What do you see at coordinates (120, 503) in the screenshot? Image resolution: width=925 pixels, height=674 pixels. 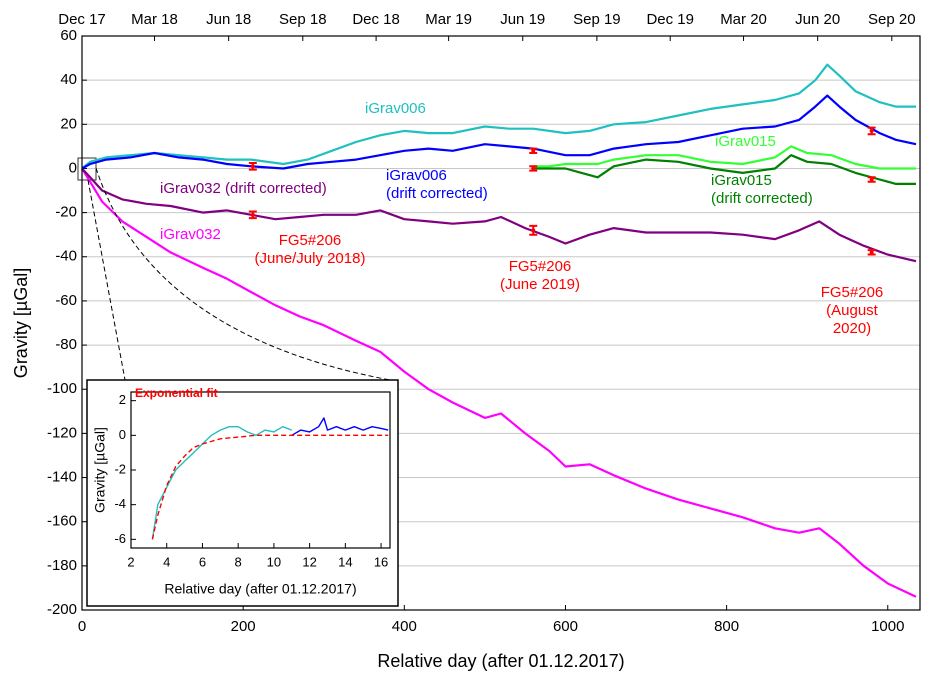 I see `y-tick-label: -4` at bounding box center [120, 503].